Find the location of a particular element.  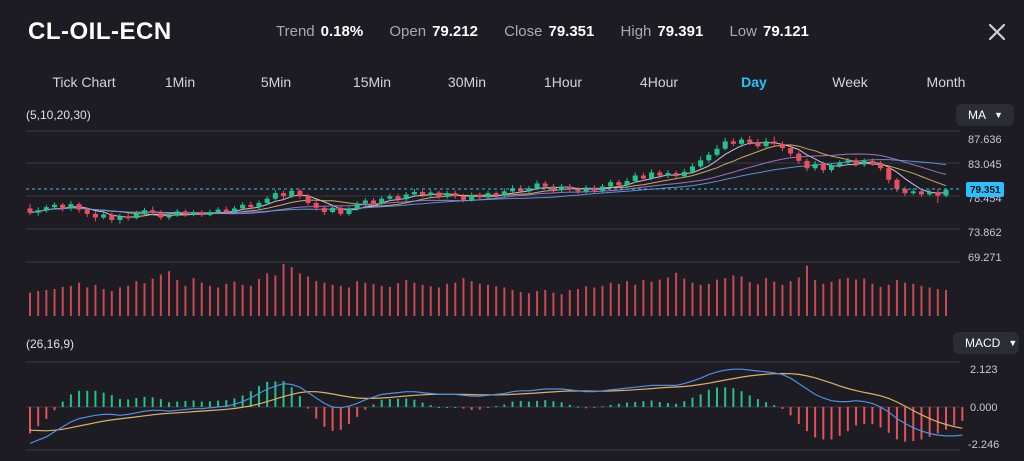

tab-5min: 5Min is located at coordinates (276, 82).